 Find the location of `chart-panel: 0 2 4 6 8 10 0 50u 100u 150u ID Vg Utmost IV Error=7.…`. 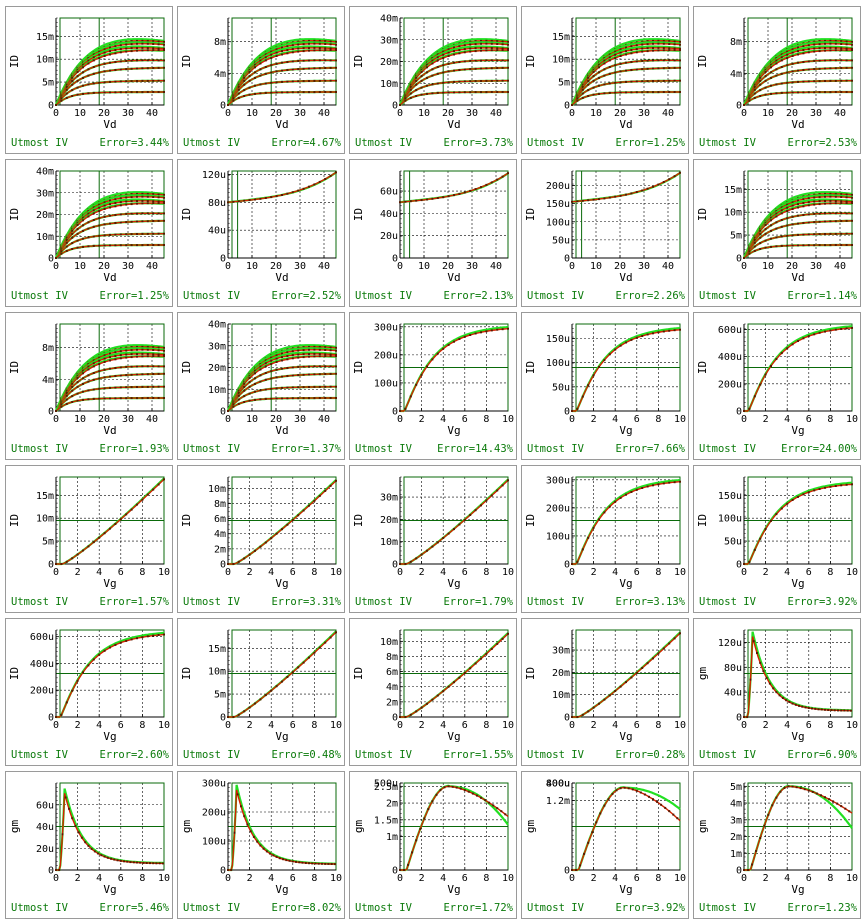

chart-panel: 0 2 4 6 8 10 0 50u 100u 150u ID Vg Utmost IV Error=7.… is located at coordinates (605, 386).